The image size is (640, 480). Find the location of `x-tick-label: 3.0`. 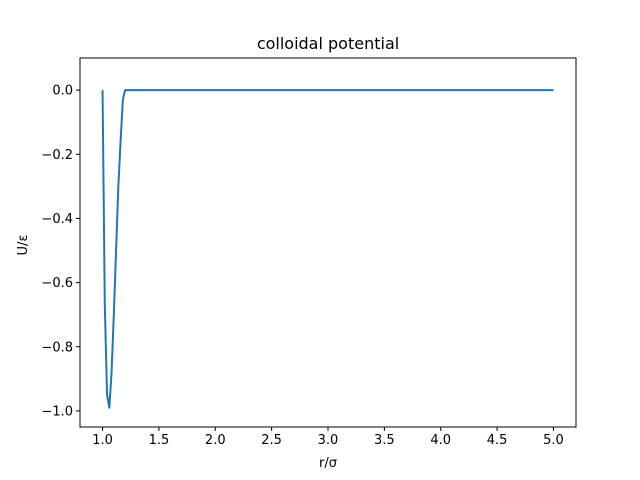

x-tick-label: 3.0 is located at coordinates (328, 440).